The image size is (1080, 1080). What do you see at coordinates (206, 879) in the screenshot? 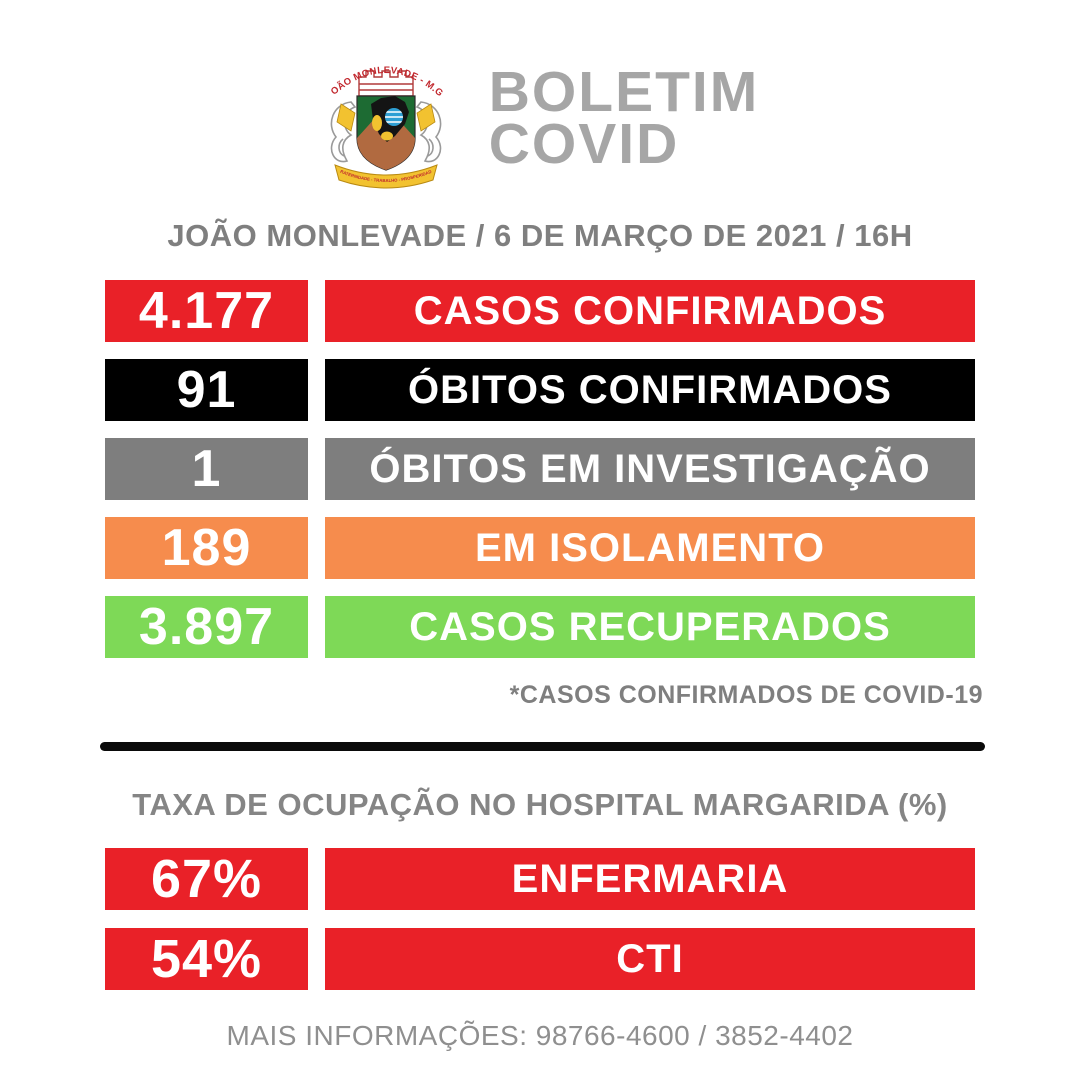
I see `occupancy-value: 67%` at bounding box center [206, 879].